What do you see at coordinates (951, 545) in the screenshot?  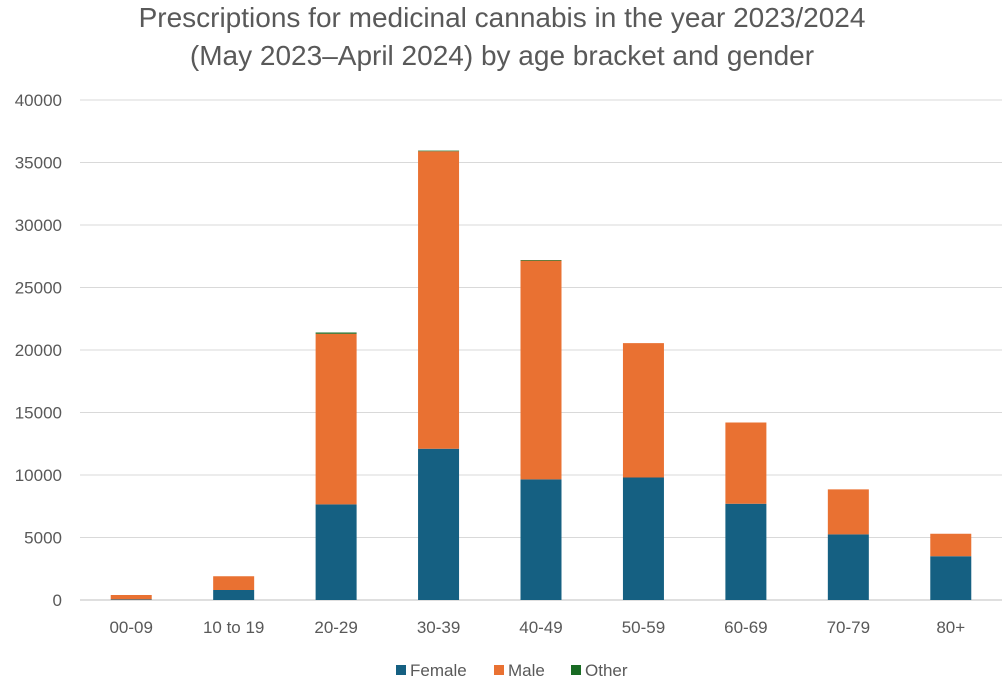 I see `bar-male-80+` at bounding box center [951, 545].